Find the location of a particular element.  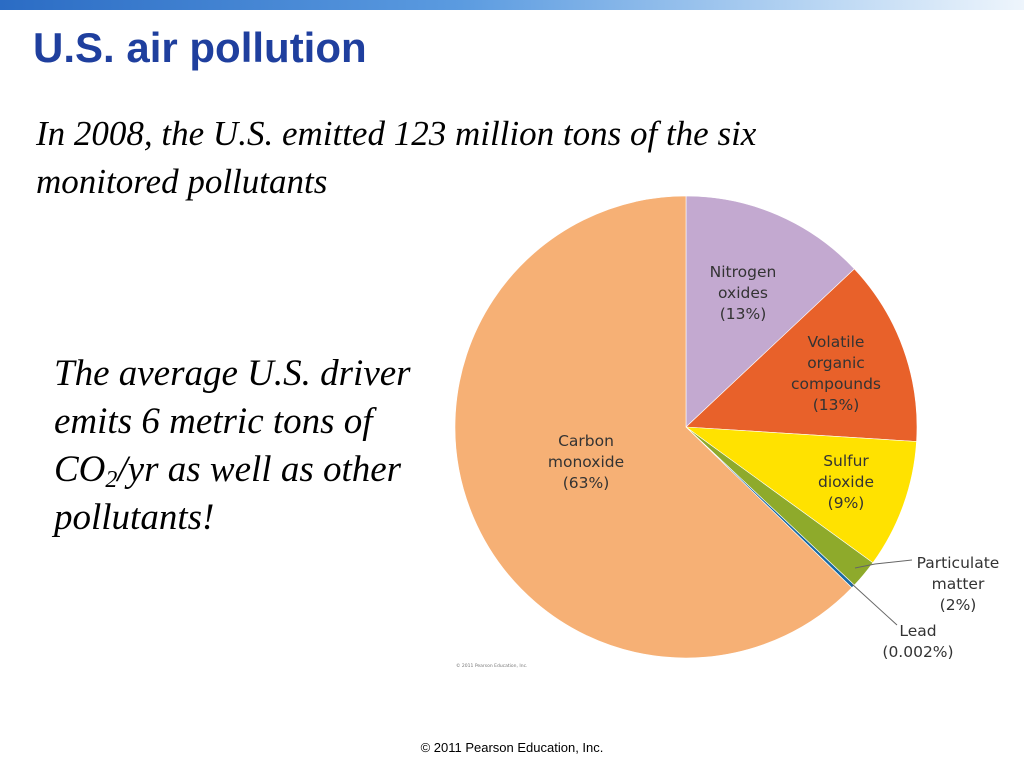

pie-label-volatile-organic-compounds: Volatile organic compounds (13%) is located at coordinates (836, 373).